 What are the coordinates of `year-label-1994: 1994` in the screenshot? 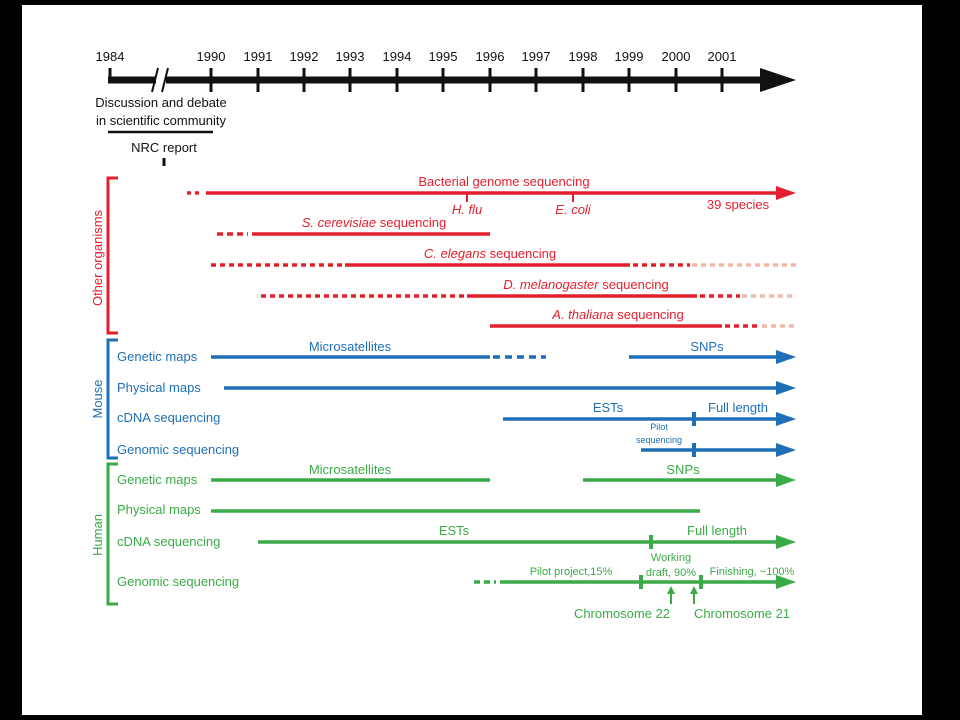 It's located at (397, 56).